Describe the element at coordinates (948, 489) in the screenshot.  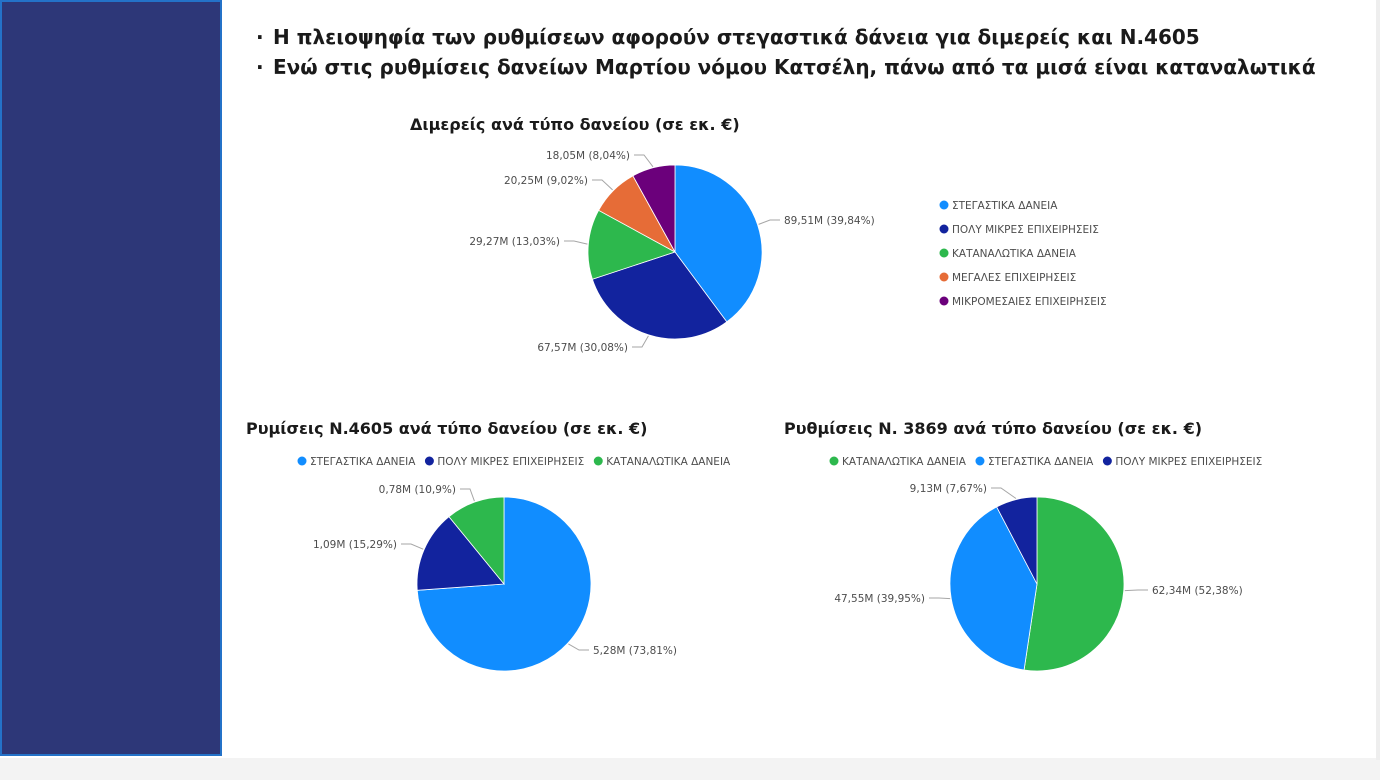
I see `data-label: 9,13M (7,67%)` at that location.